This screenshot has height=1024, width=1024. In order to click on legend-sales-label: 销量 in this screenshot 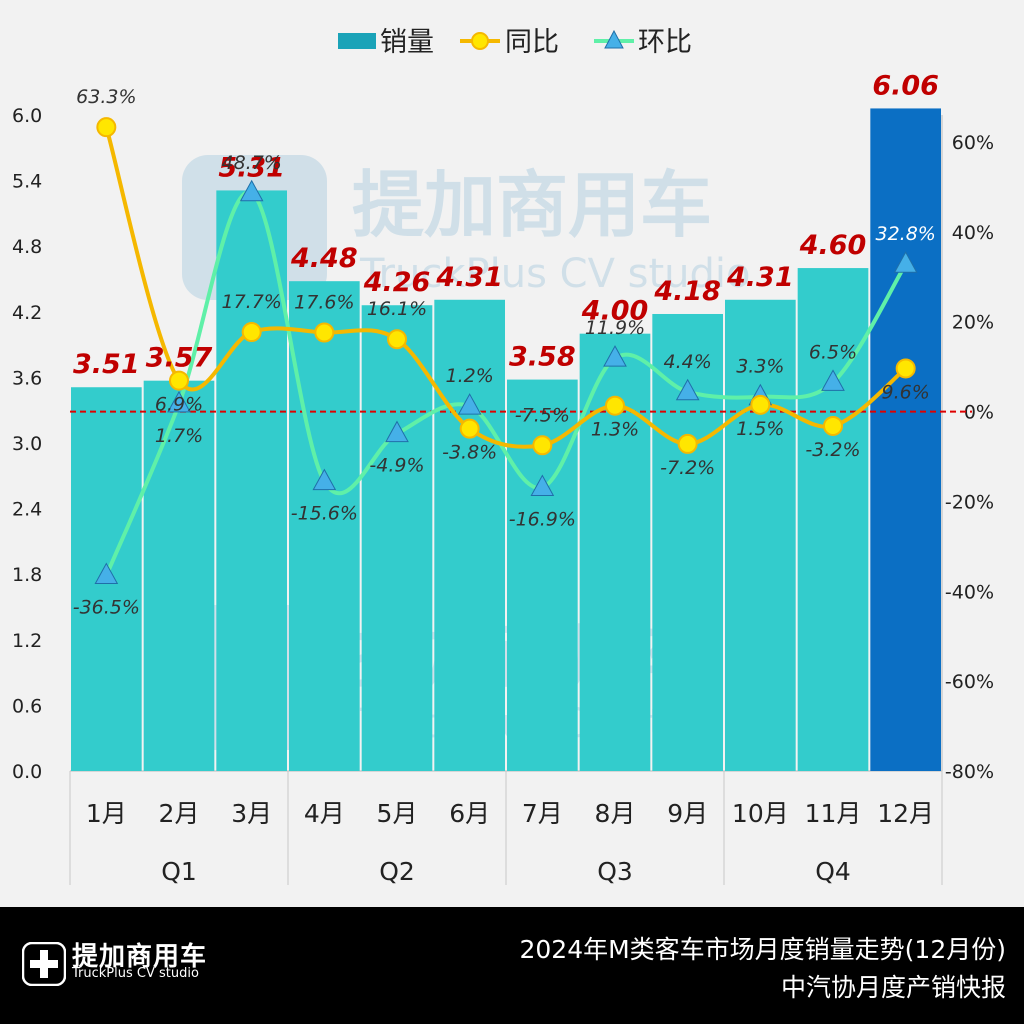, I will do `click(407, 42)`.